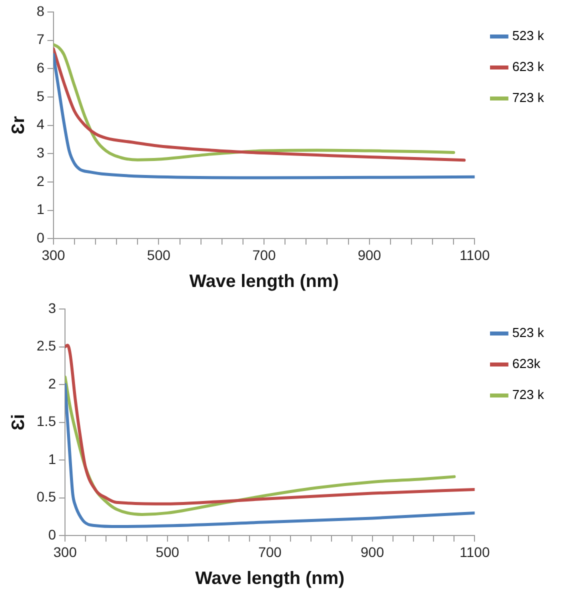  I want to click on y-tick-label: 5, so click(40, 96).